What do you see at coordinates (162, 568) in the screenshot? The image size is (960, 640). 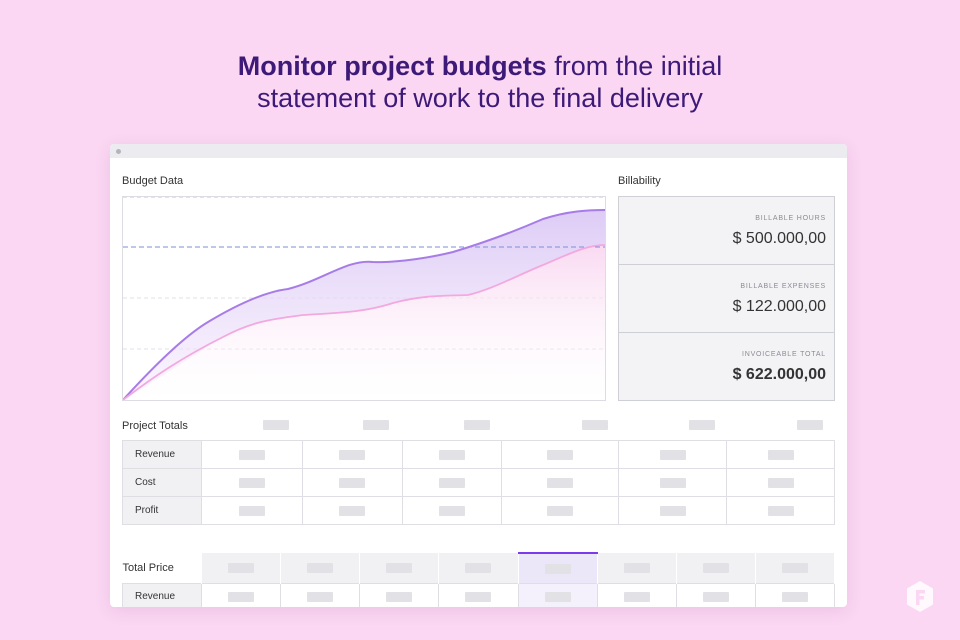 I see `total-price-title: Total Price` at bounding box center [162, 568].